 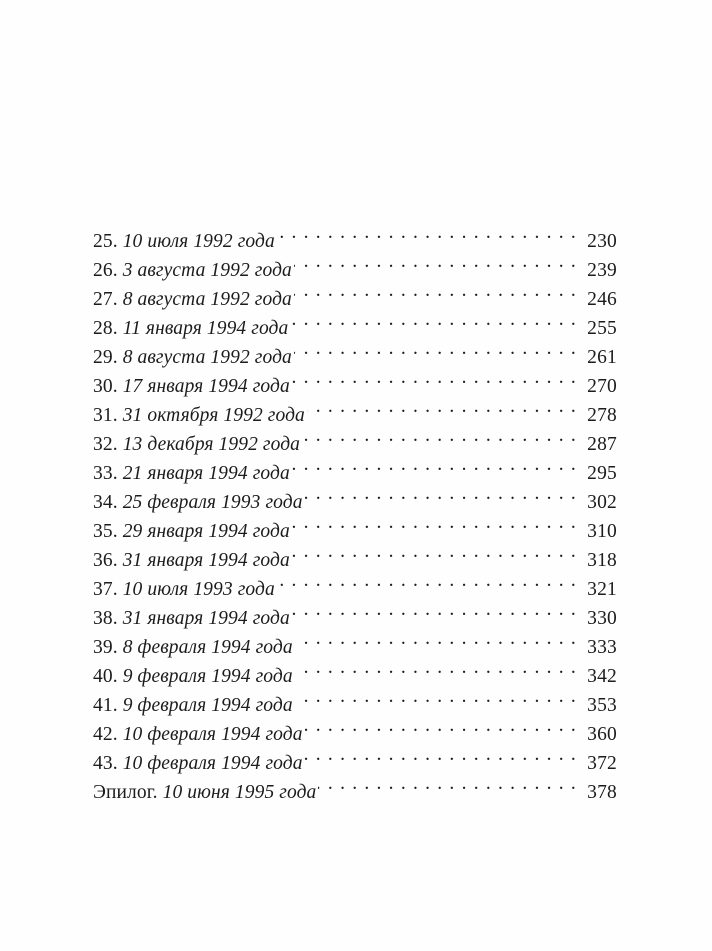 I want to click on toc-entry-page-number: 255, so click(x=602, y=328).